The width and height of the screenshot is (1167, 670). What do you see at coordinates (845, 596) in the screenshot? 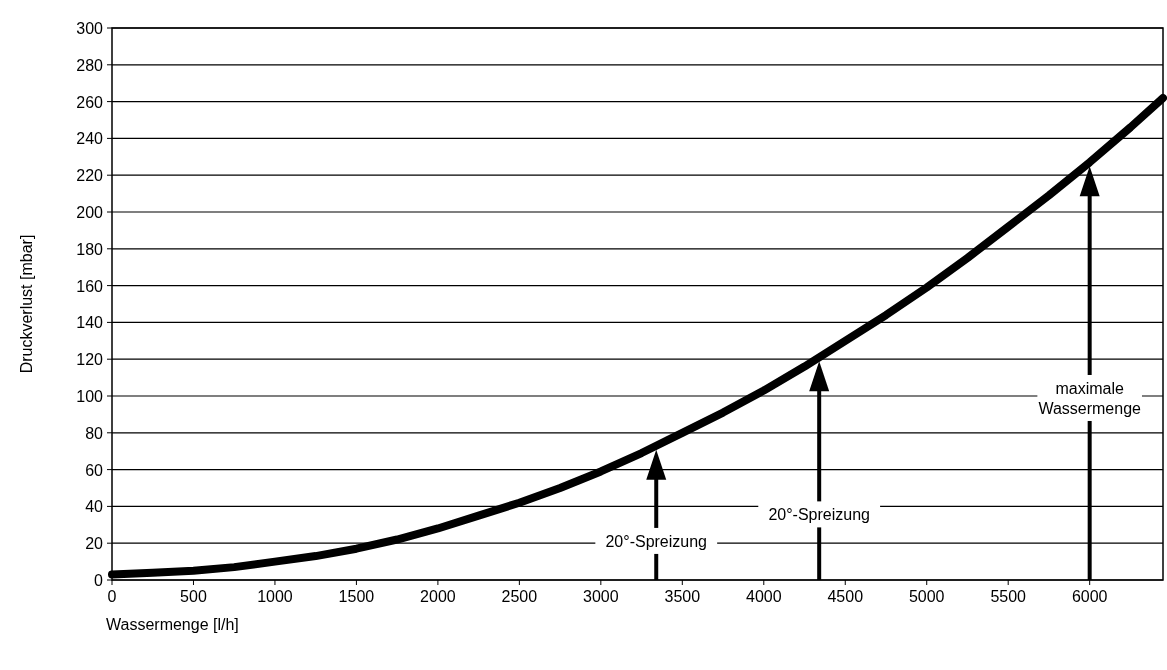
I see `x-tick-label: 4500` at bounding box center [845, 596].